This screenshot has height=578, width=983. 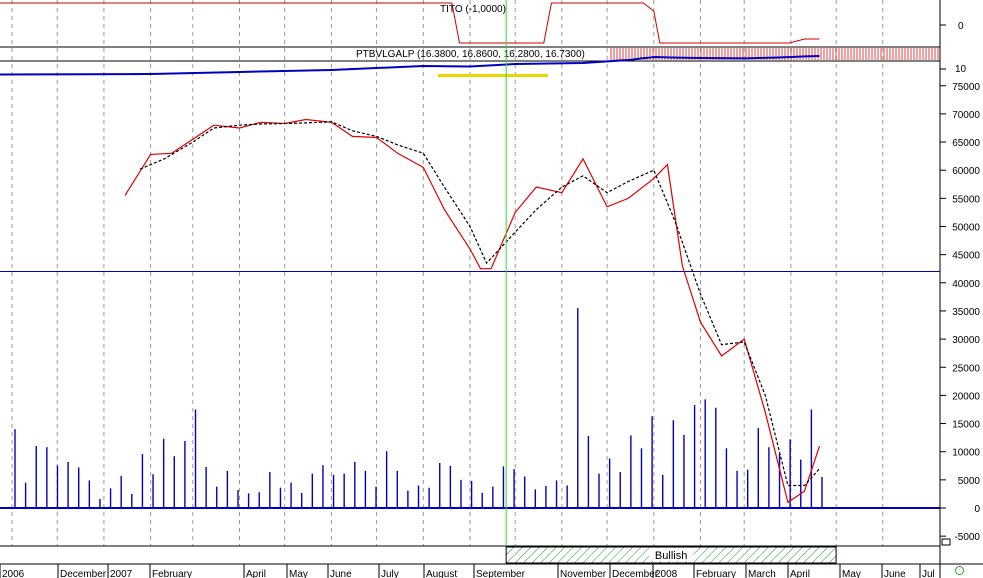 I want to click on y-tick-label: 45000, so click(x=966, y=256).